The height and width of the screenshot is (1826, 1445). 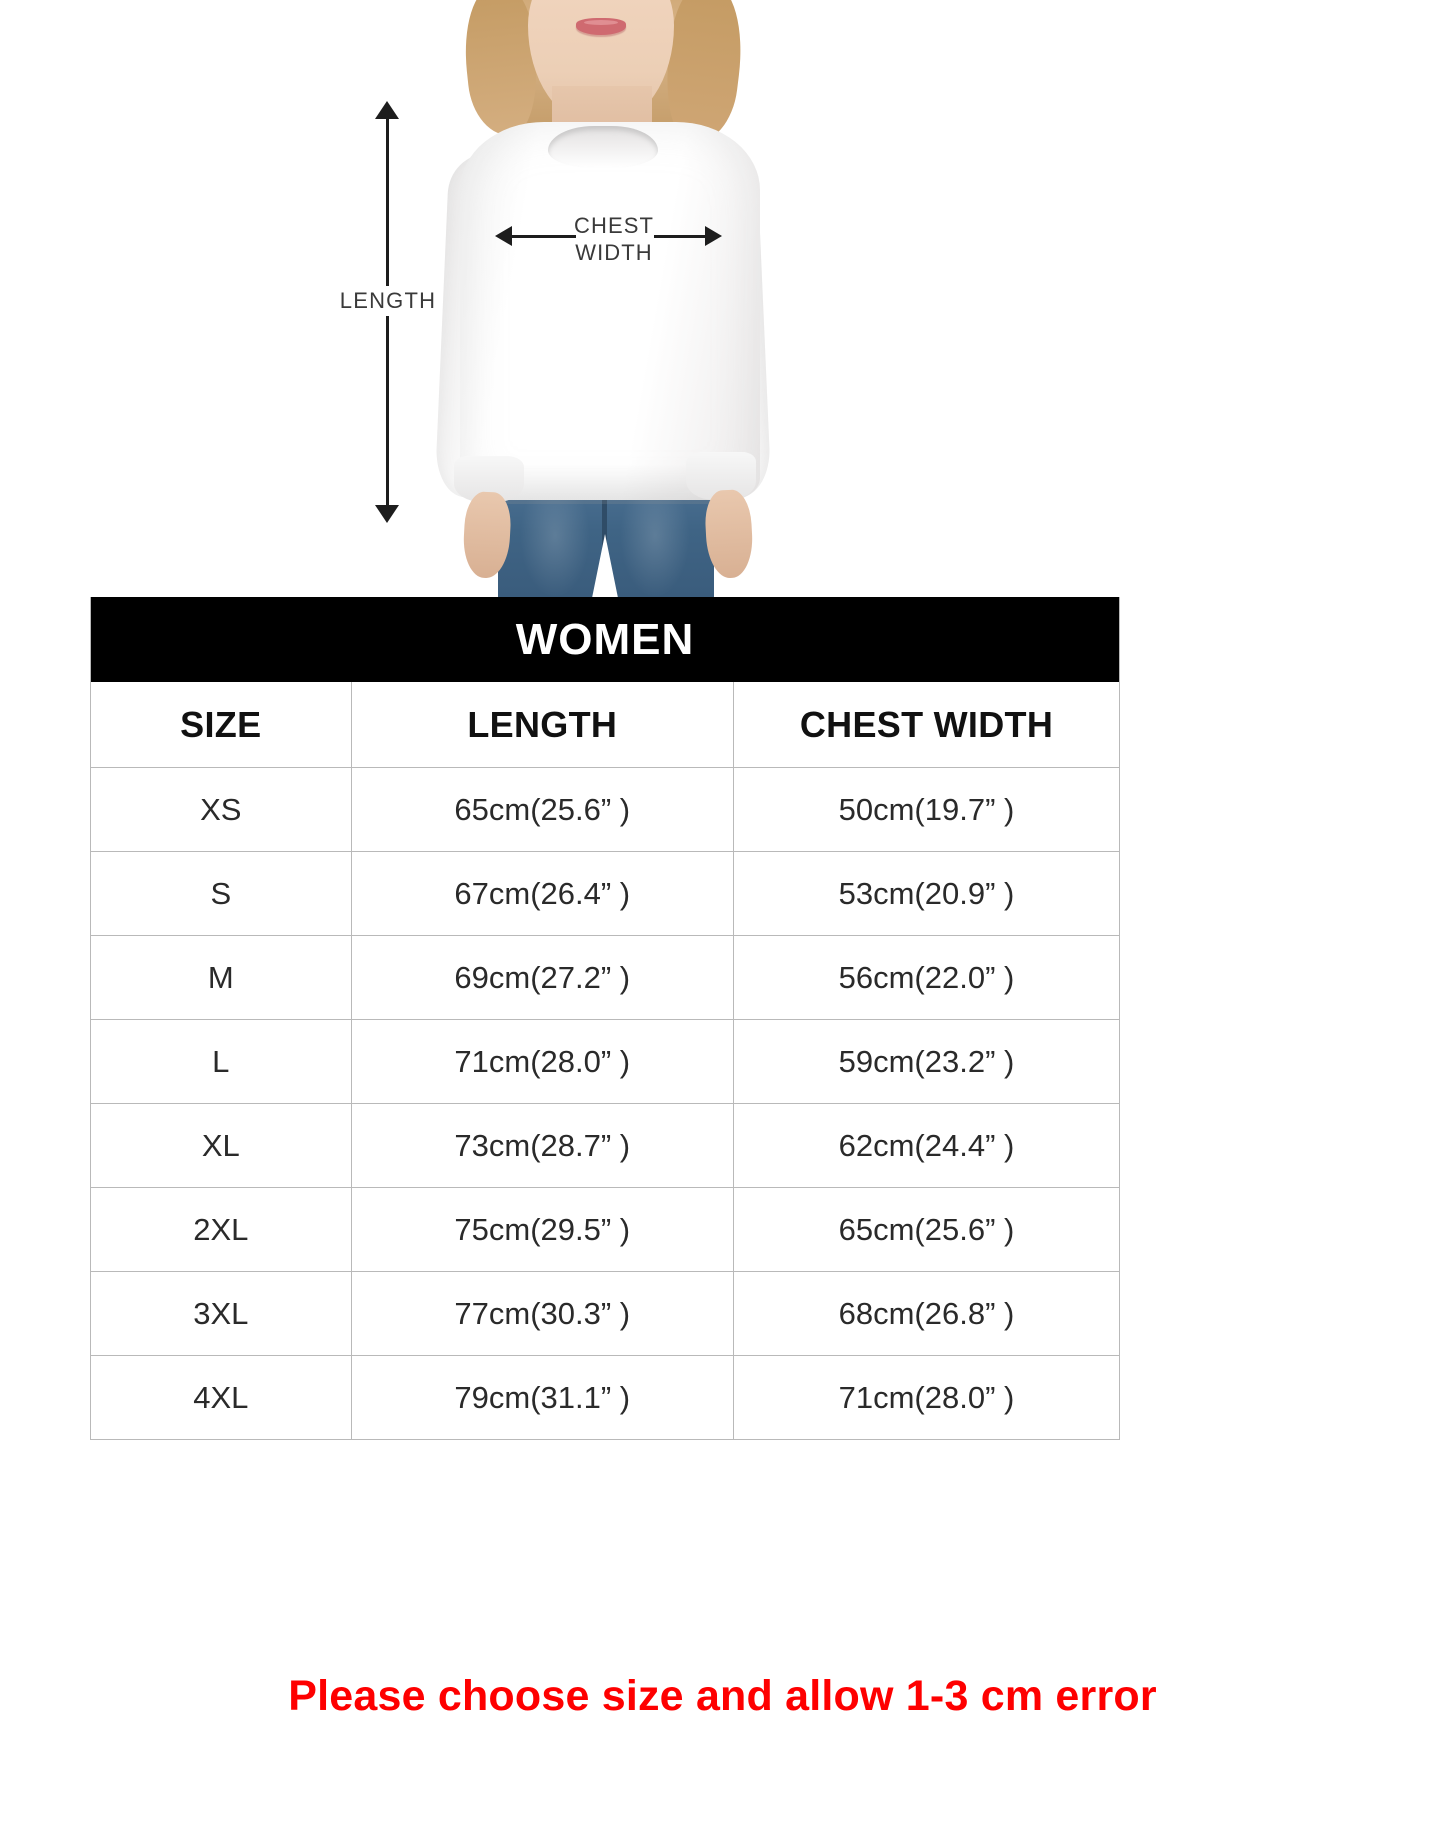 What do you see at coordinates (926, 725) in the screenshot?
I see `column-header-chest-width: CHEST WIDTH` at bounding box center [926, 725].